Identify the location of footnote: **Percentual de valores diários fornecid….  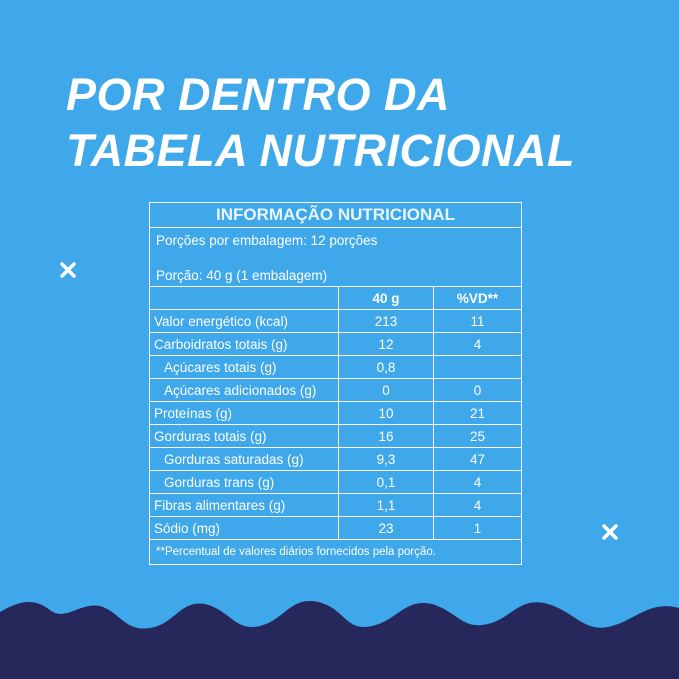
(335, 552).